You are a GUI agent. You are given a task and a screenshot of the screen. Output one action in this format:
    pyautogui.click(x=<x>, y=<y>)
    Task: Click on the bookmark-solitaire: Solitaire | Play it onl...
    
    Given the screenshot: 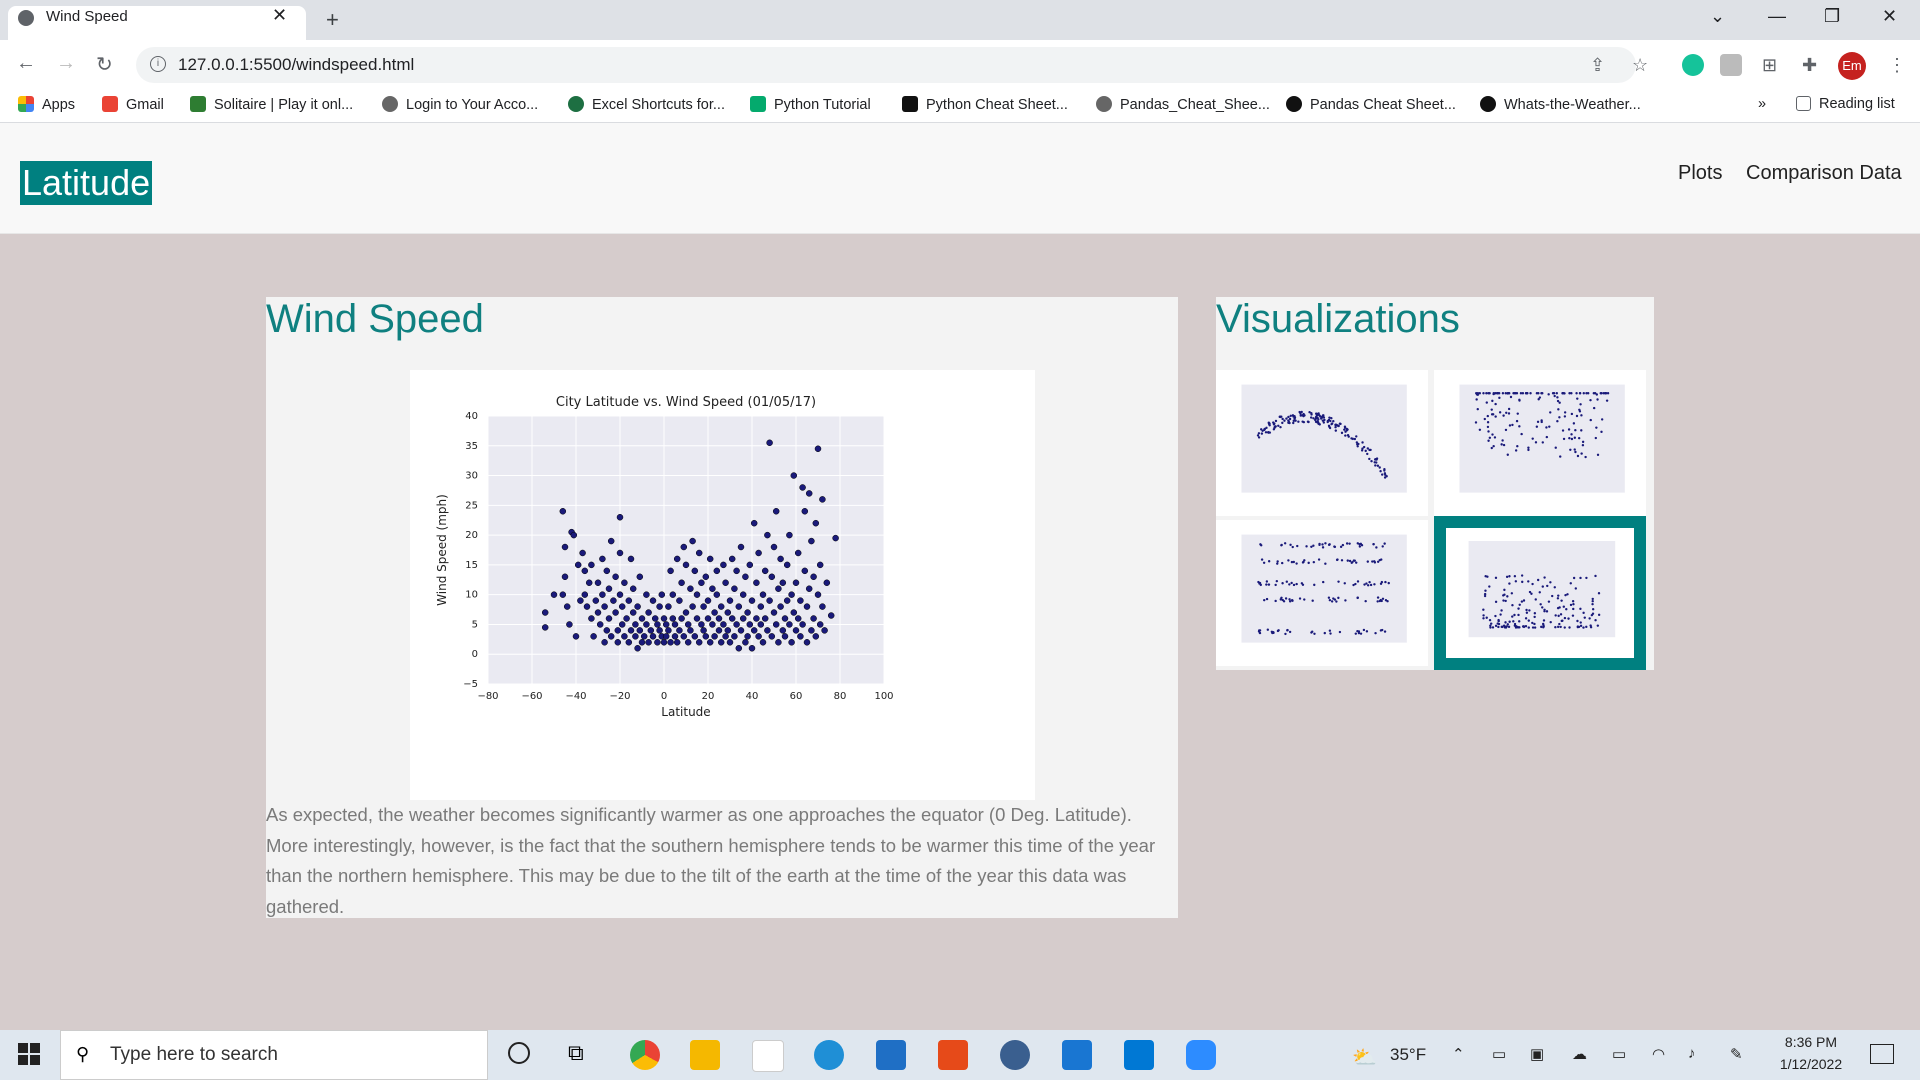 What is the action you would take?
    pyautogui.click(x=271, y=104)
    